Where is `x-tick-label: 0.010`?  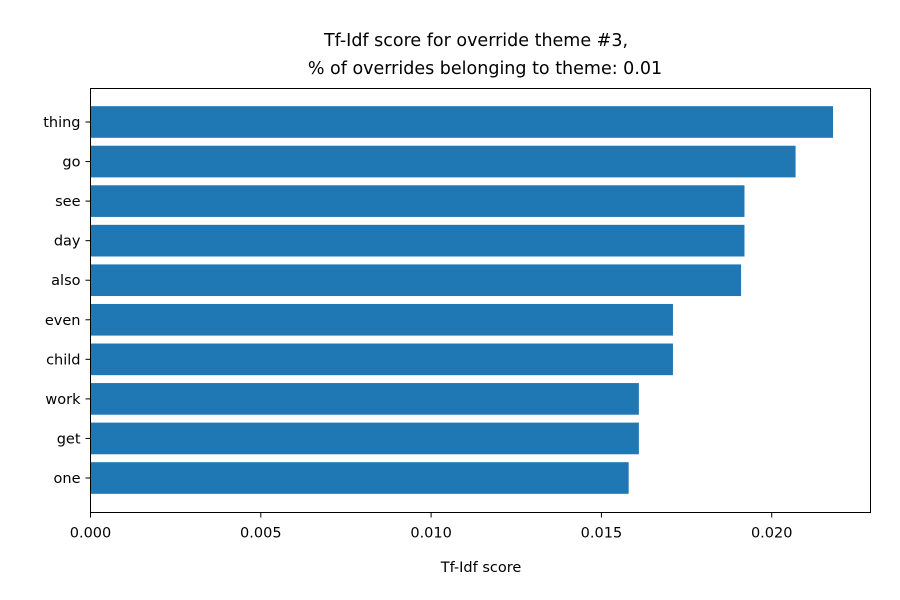 x-tick-label: 0.010 is located at coordinates (431, 534).